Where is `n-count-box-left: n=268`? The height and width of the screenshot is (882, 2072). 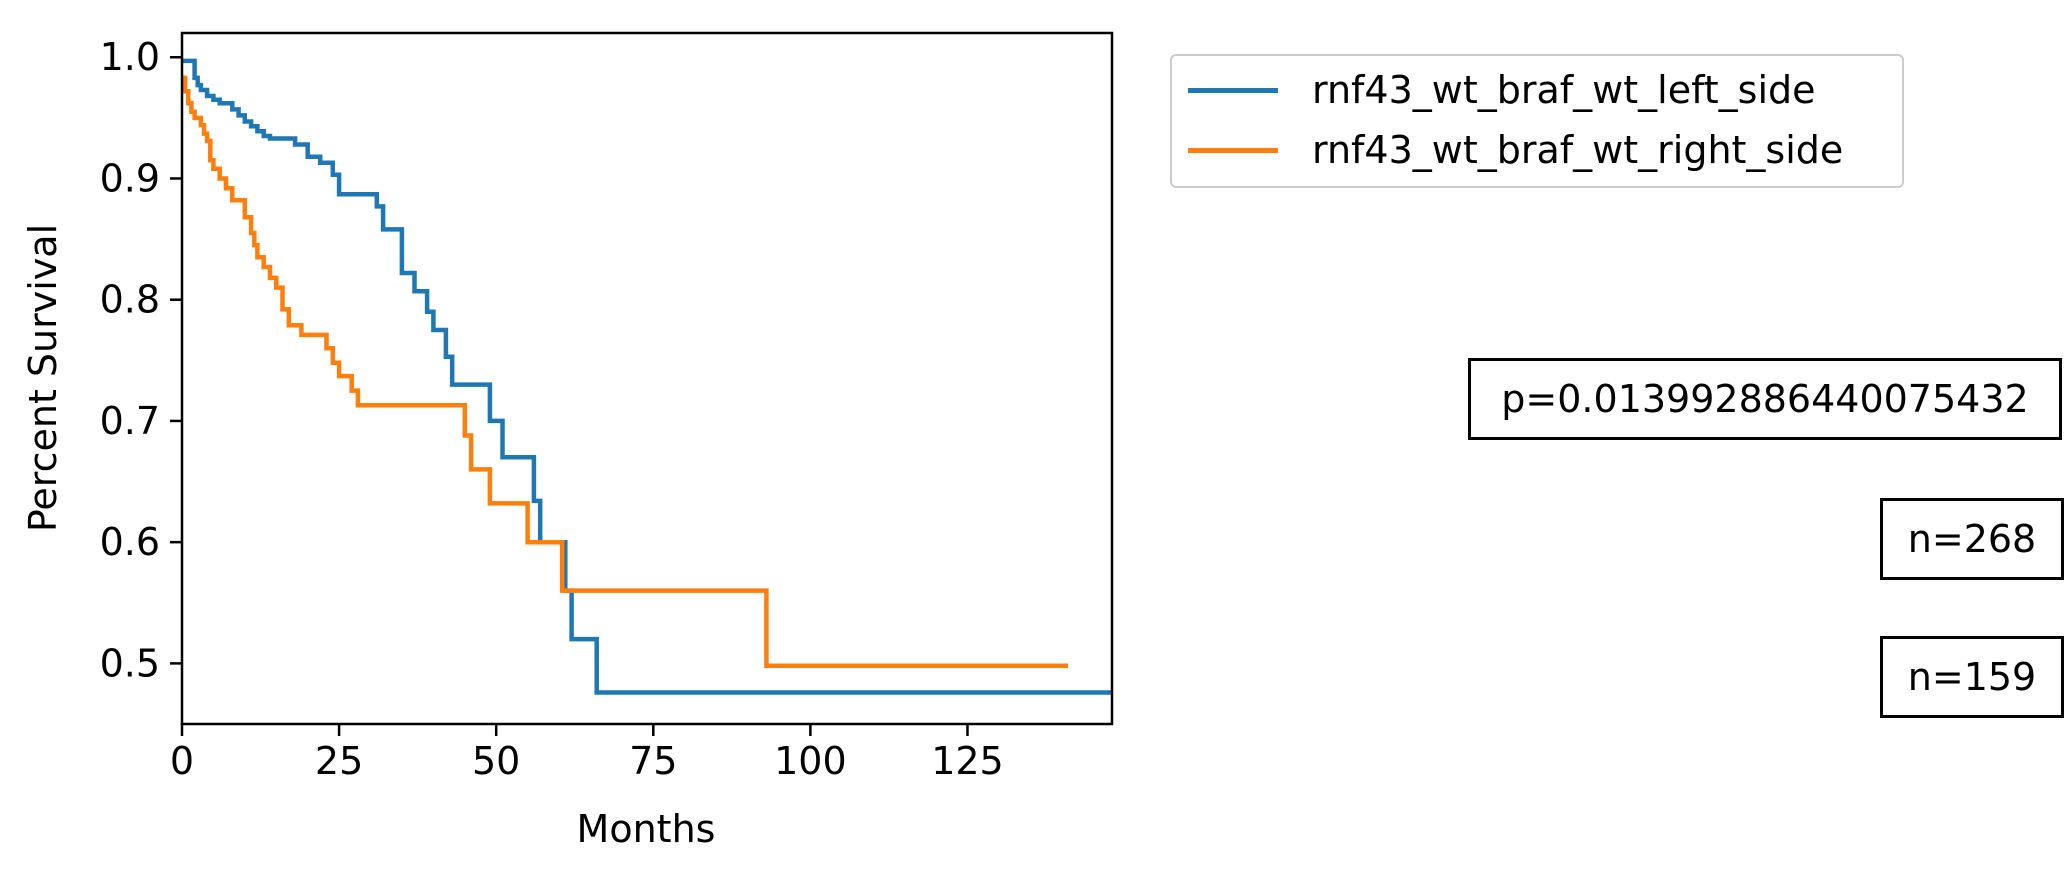
n-count-box-left: n=268 is located at coordinates (1972, 539).